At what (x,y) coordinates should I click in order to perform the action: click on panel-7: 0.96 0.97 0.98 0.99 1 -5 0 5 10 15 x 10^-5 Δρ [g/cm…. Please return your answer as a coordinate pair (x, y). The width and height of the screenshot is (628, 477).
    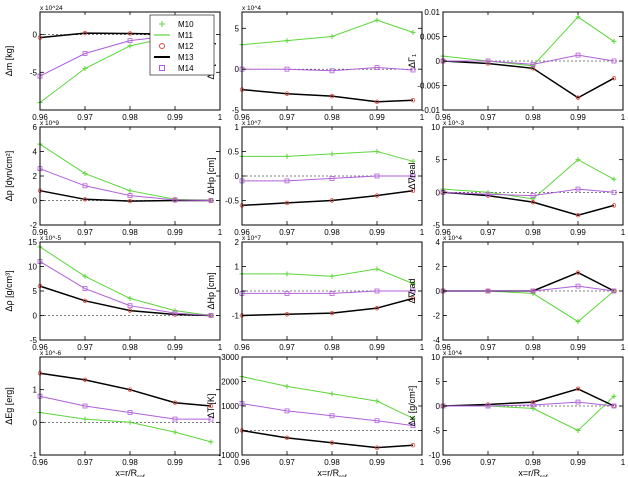
    Looking at the image, I should click on (113, 293).